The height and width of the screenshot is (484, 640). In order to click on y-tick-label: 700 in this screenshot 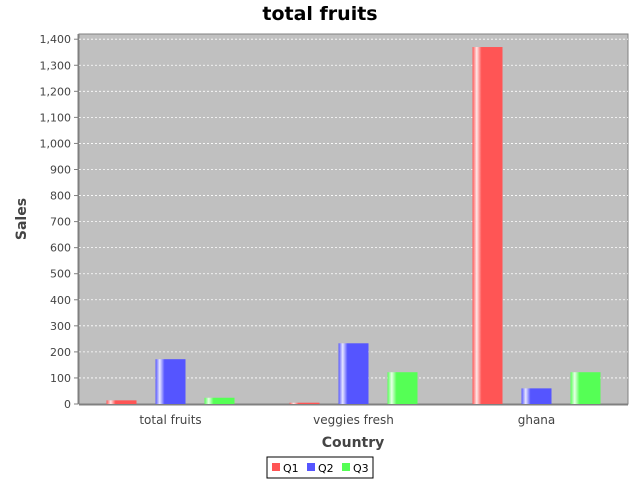, I will do `click(60, 222)`.